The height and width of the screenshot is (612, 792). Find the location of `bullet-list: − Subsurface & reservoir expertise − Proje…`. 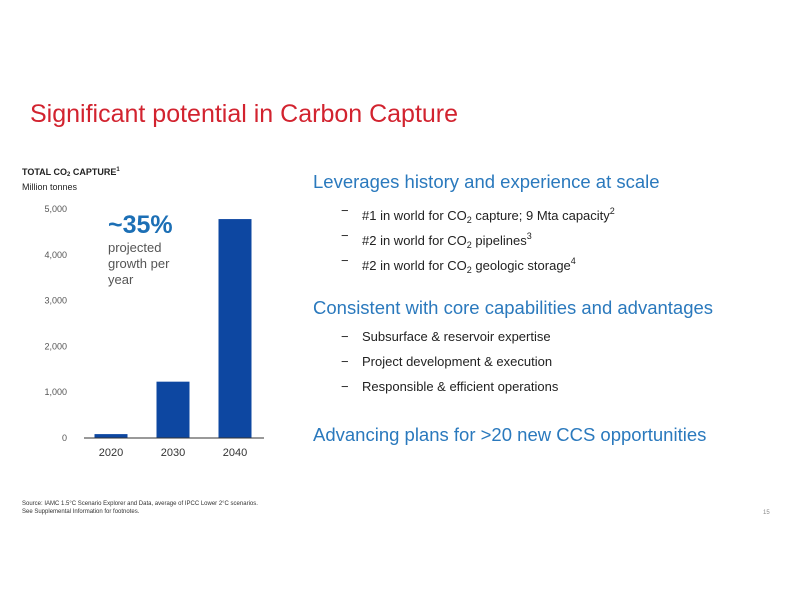

bullet-list: − Subsurface & reservoir expertise − Proje… is located at coordinates (513, 365).